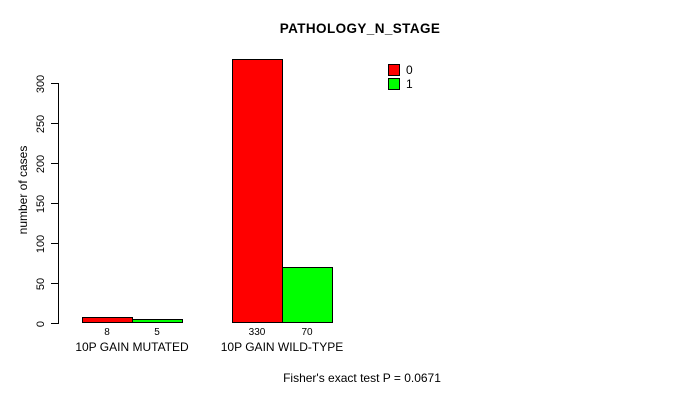  Describe the element at coordinates (41, 243) in the screenshot. I see `y-tick-label: 100` at that location.